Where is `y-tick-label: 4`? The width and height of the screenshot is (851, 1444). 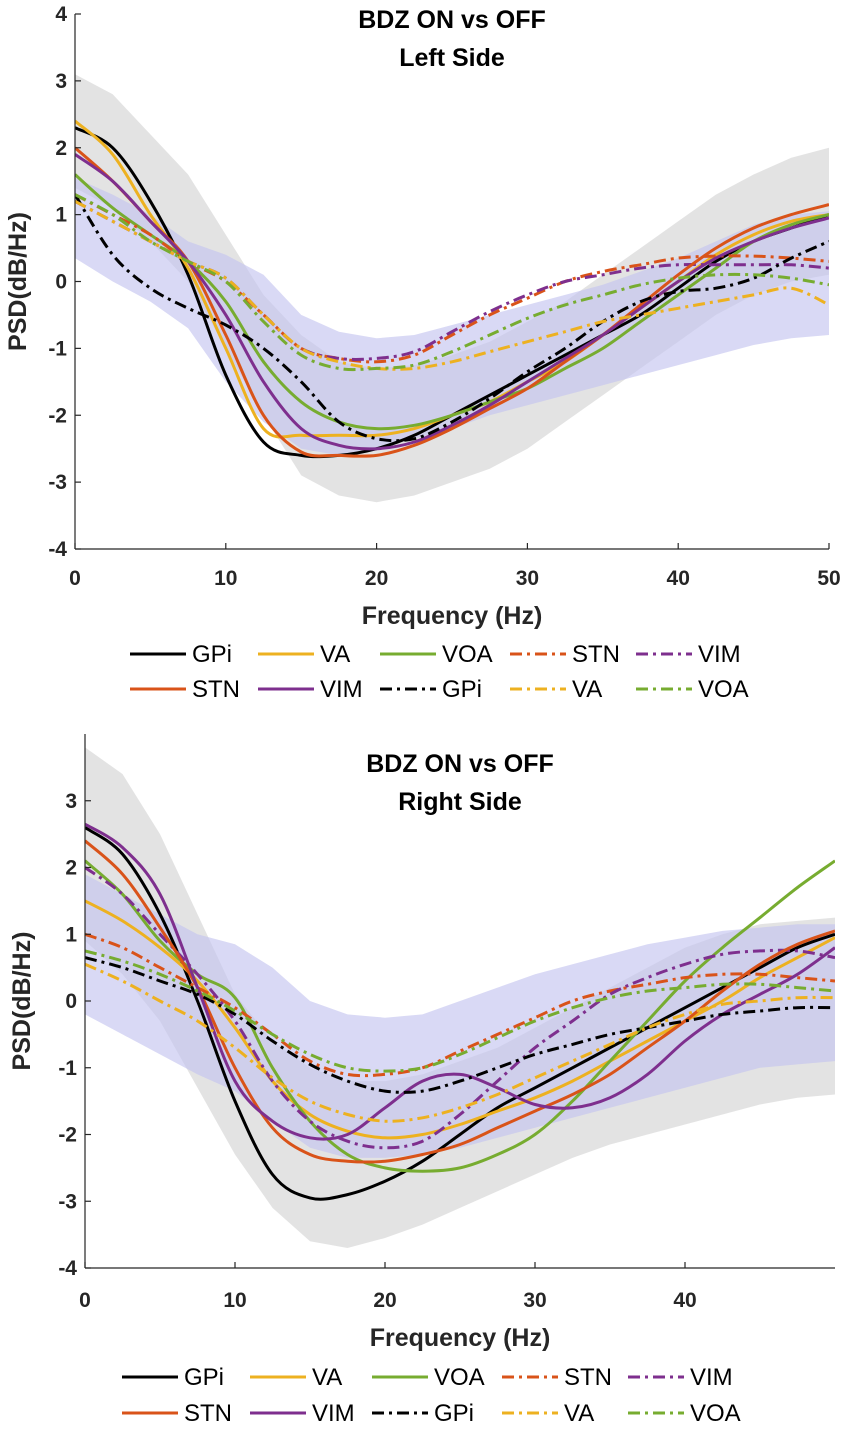
y-tick-label: 4 is located at coordinates (61, 14).